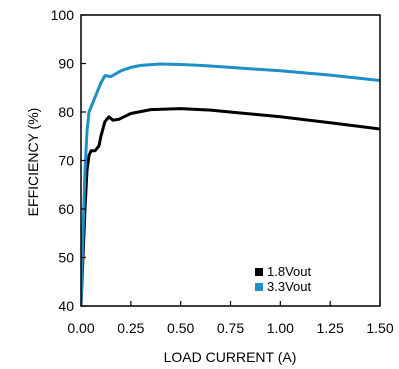 Image resolution: width=399 pixels, height=369 pixels. I want to click on y-tick-label: 90, so click(66, 64).